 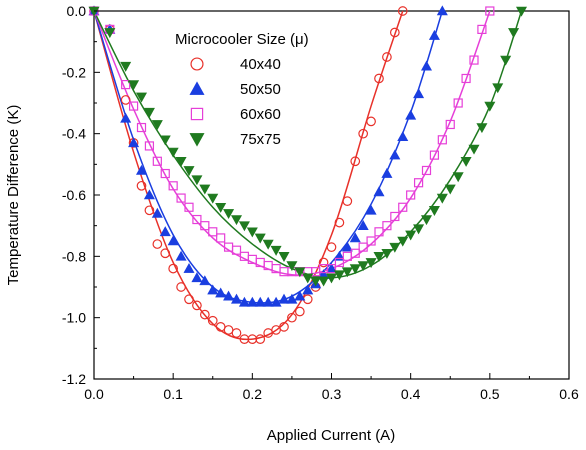 What do you see at coordinates (235, 64) in the screenshot?
I see `legend-item-40x40: 40x40` at bounding box center [235, 64].